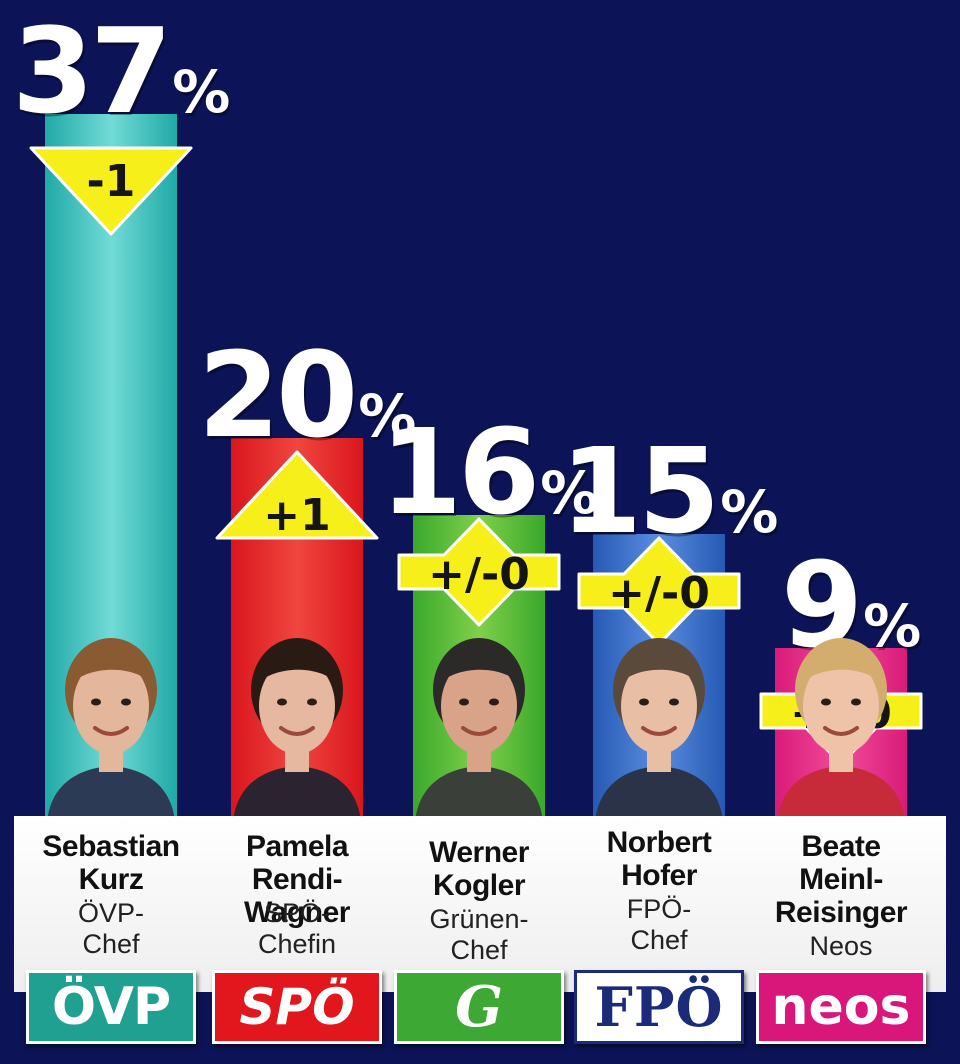 This screenshot has width=960, height=1064. I want to click on candidate-role-fpoe: FPÖ- Chef, so click(659, 925).